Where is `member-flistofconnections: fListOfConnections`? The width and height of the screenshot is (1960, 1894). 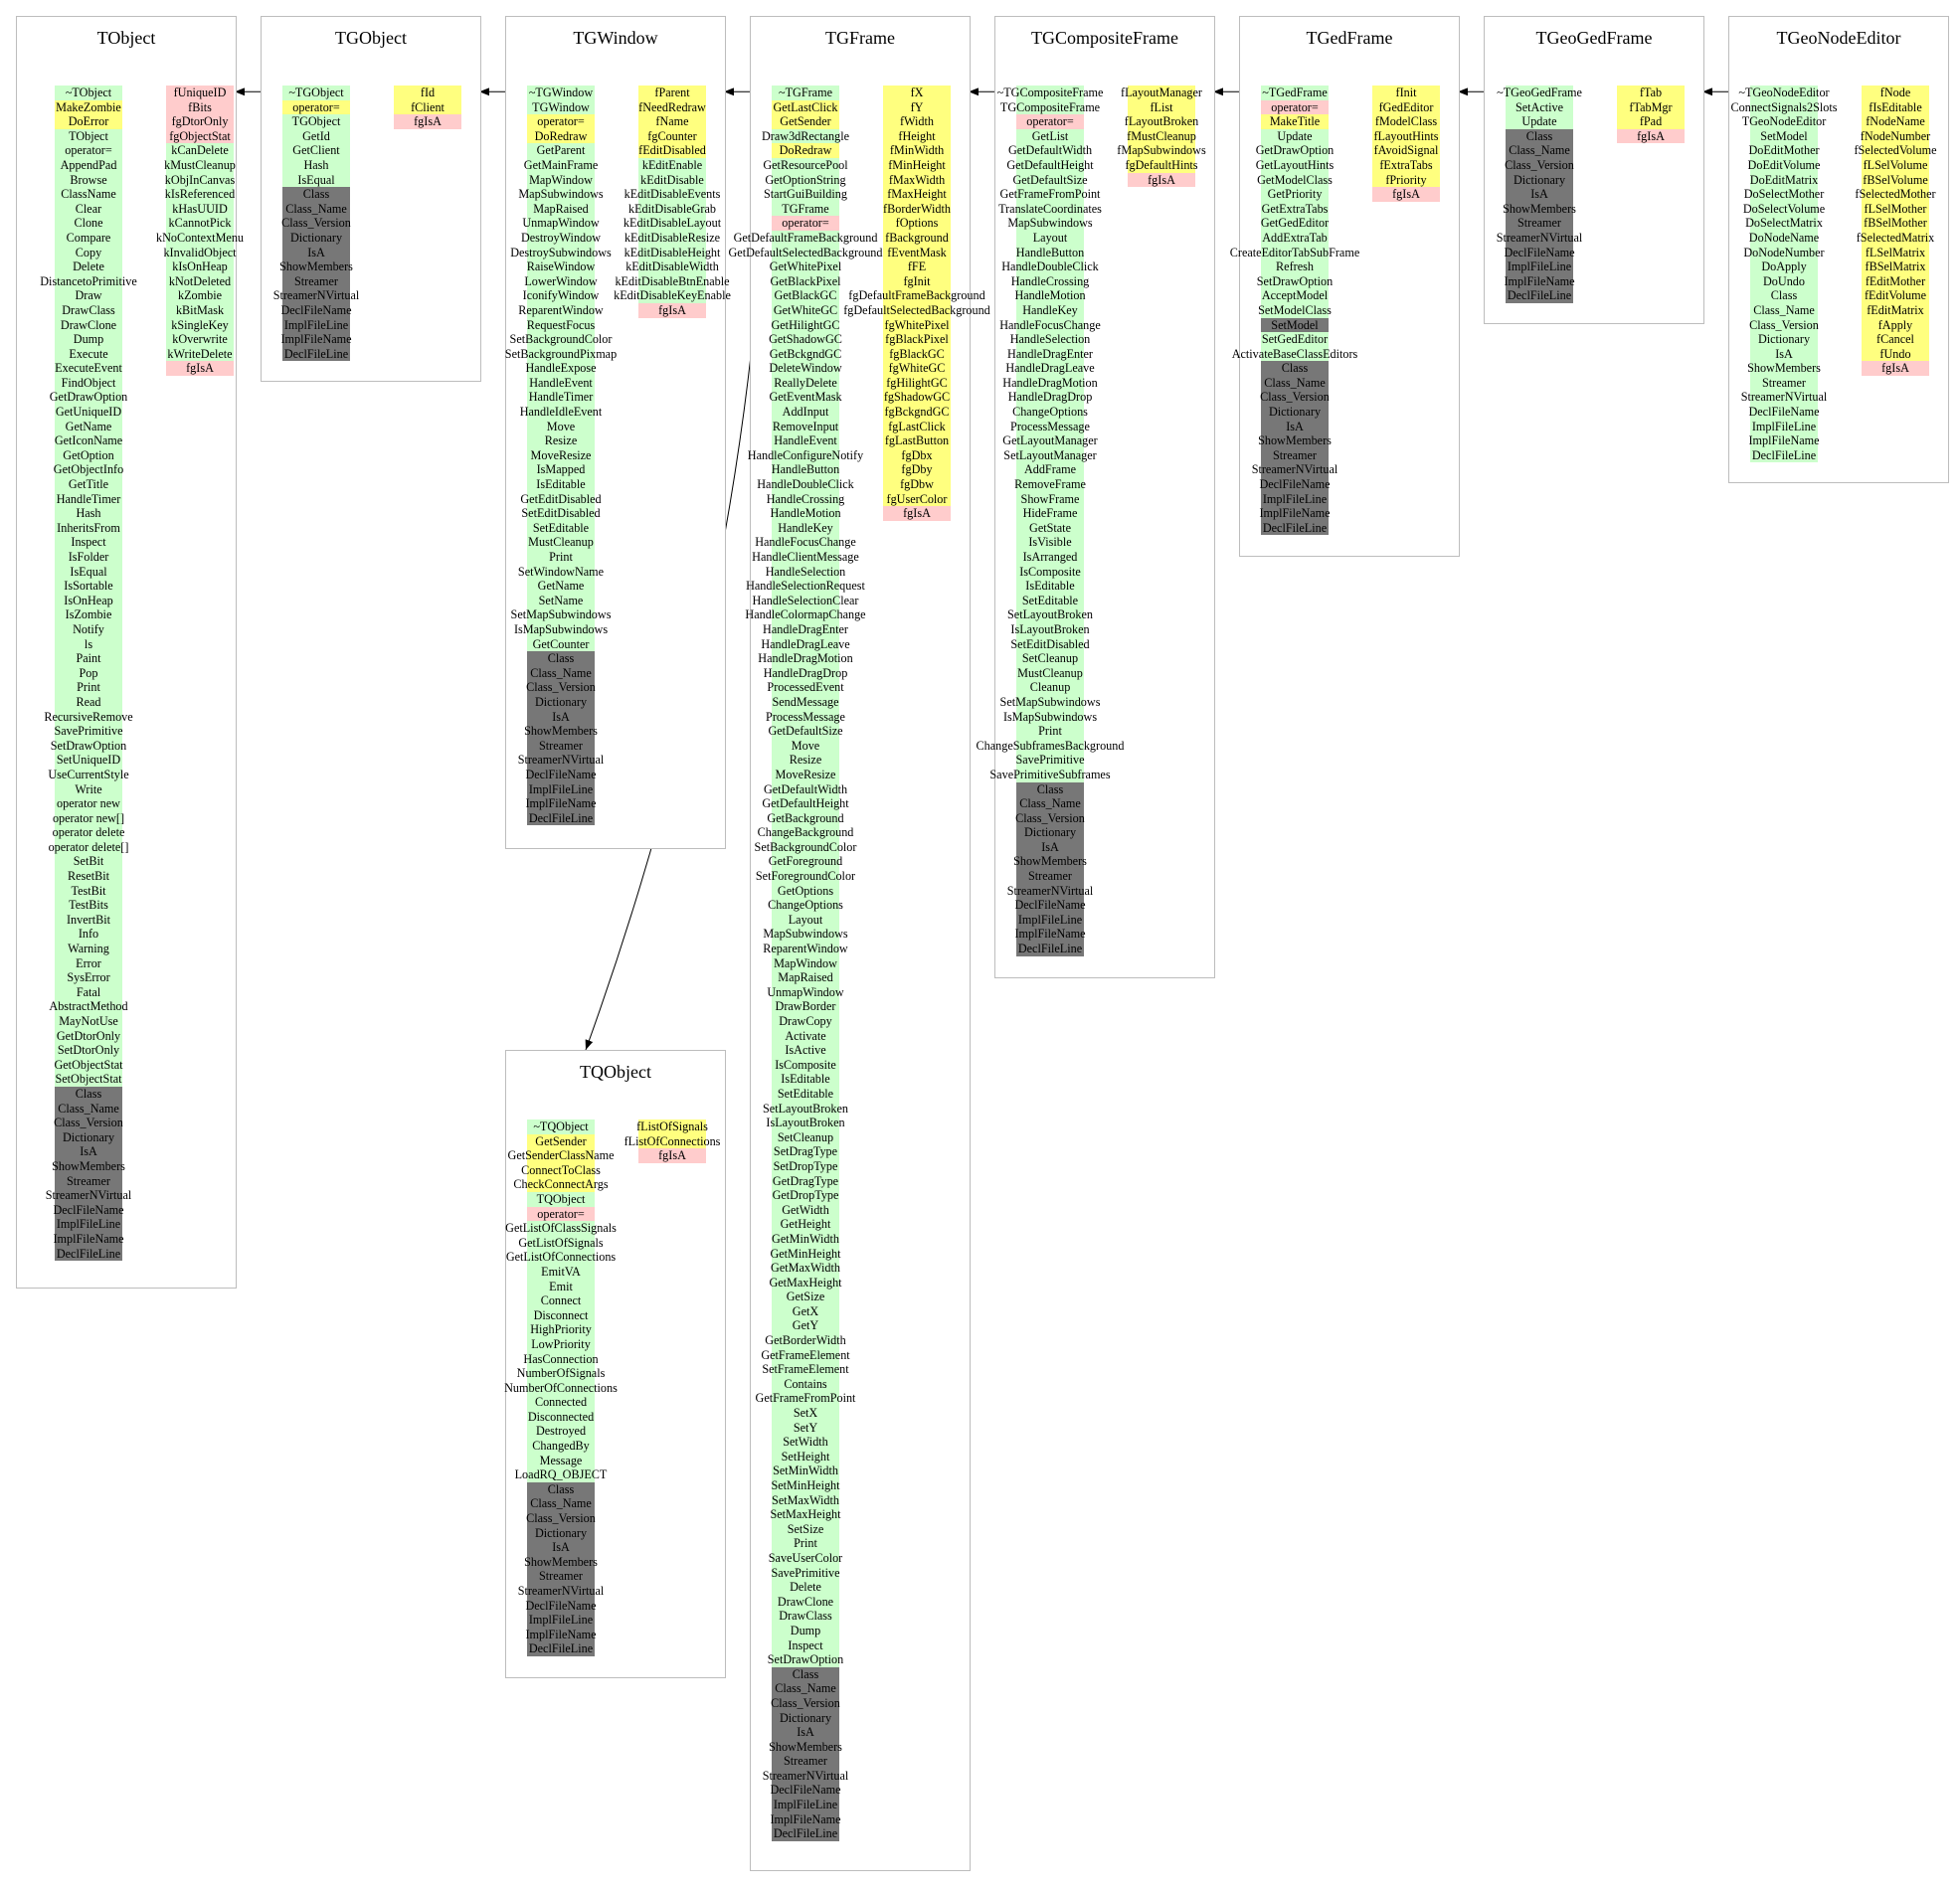
member-flistofconnections: fListOfConnections is located at coordinates (672, 1141).